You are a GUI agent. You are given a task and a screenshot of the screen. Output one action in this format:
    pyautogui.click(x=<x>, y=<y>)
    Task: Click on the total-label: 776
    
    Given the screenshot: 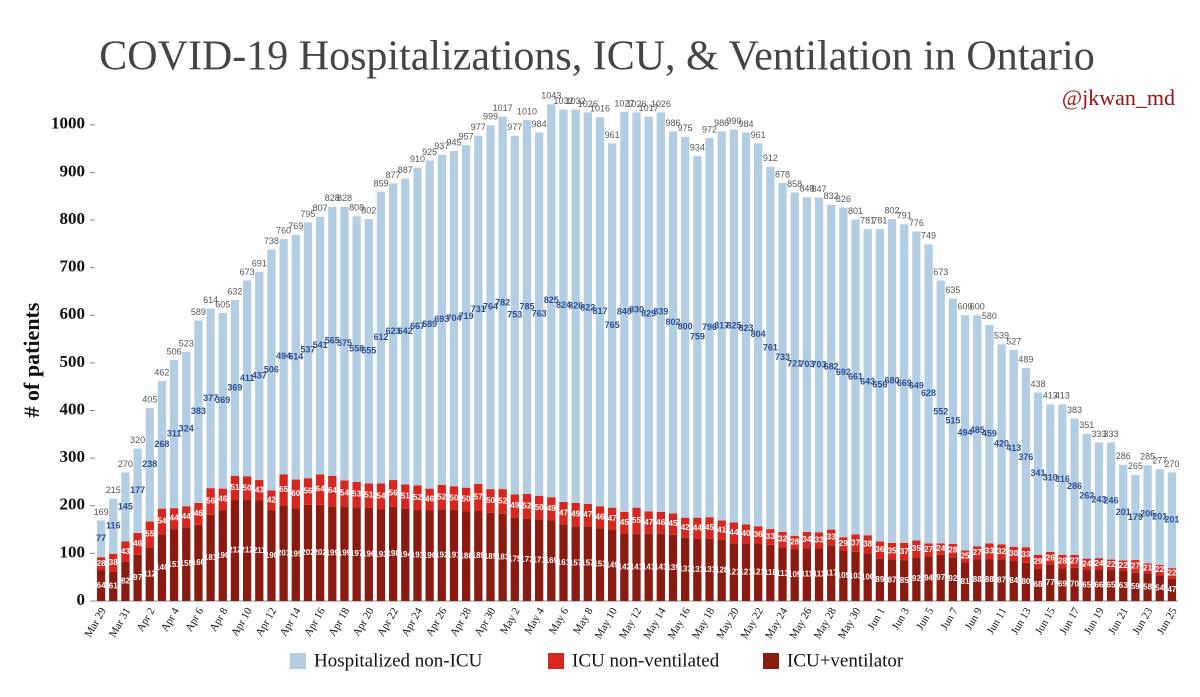 What is the action you would take?
    pyautogui.click(x=916, y=223)
    